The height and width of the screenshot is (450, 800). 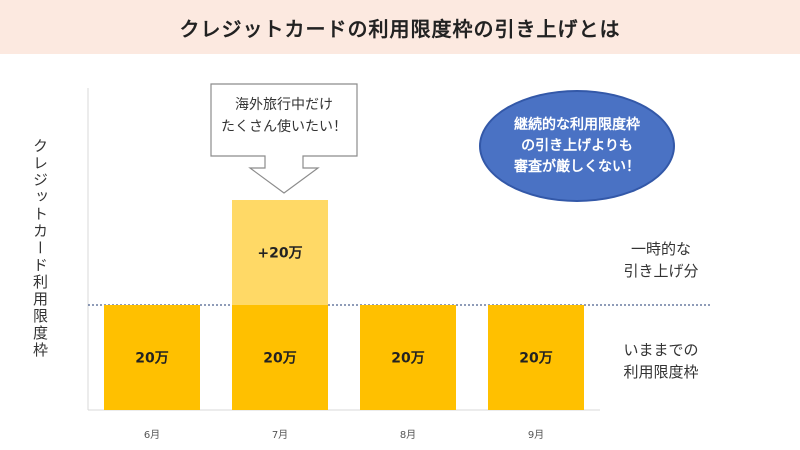 I want to click on header-banner: クレジットカードの利用限度枠の引き上げとは, so click(x=400, y=27).